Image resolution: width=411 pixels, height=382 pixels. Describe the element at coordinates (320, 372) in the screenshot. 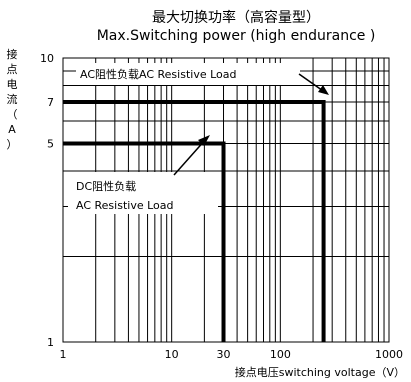

I see `x-axis-label: 接点电压switching voltage（V）` at that location.